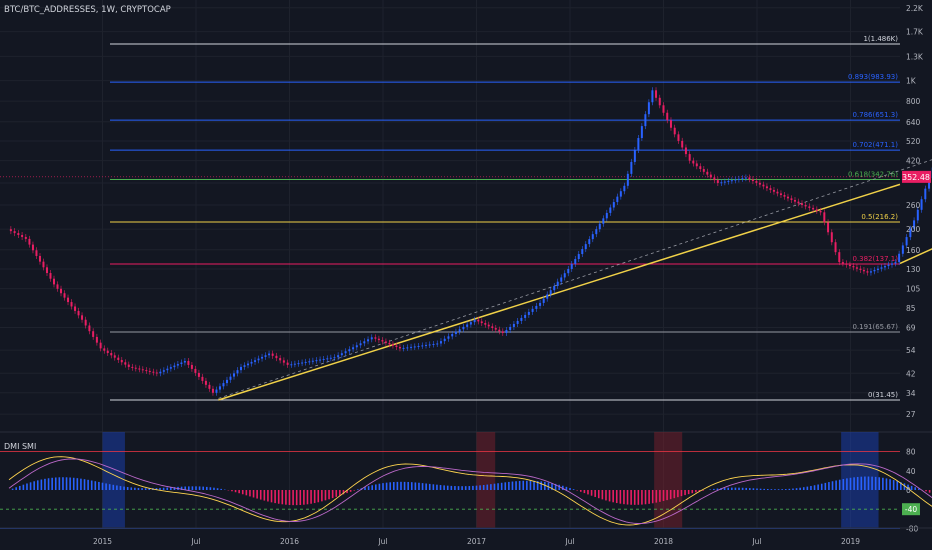 The width and height of the screenshot is (932, 550). What do you see at coordinates (195, 541) in the screenshot?
I see `x-tick-label: Jul` at bounding box center [195, 541].